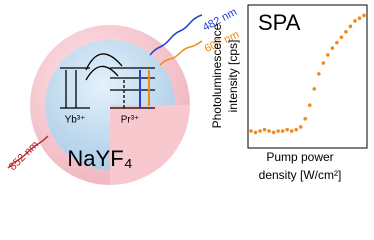  Describe the element at coordinates (150, 145) in the screenshot. I see `shell-cut` at that location.